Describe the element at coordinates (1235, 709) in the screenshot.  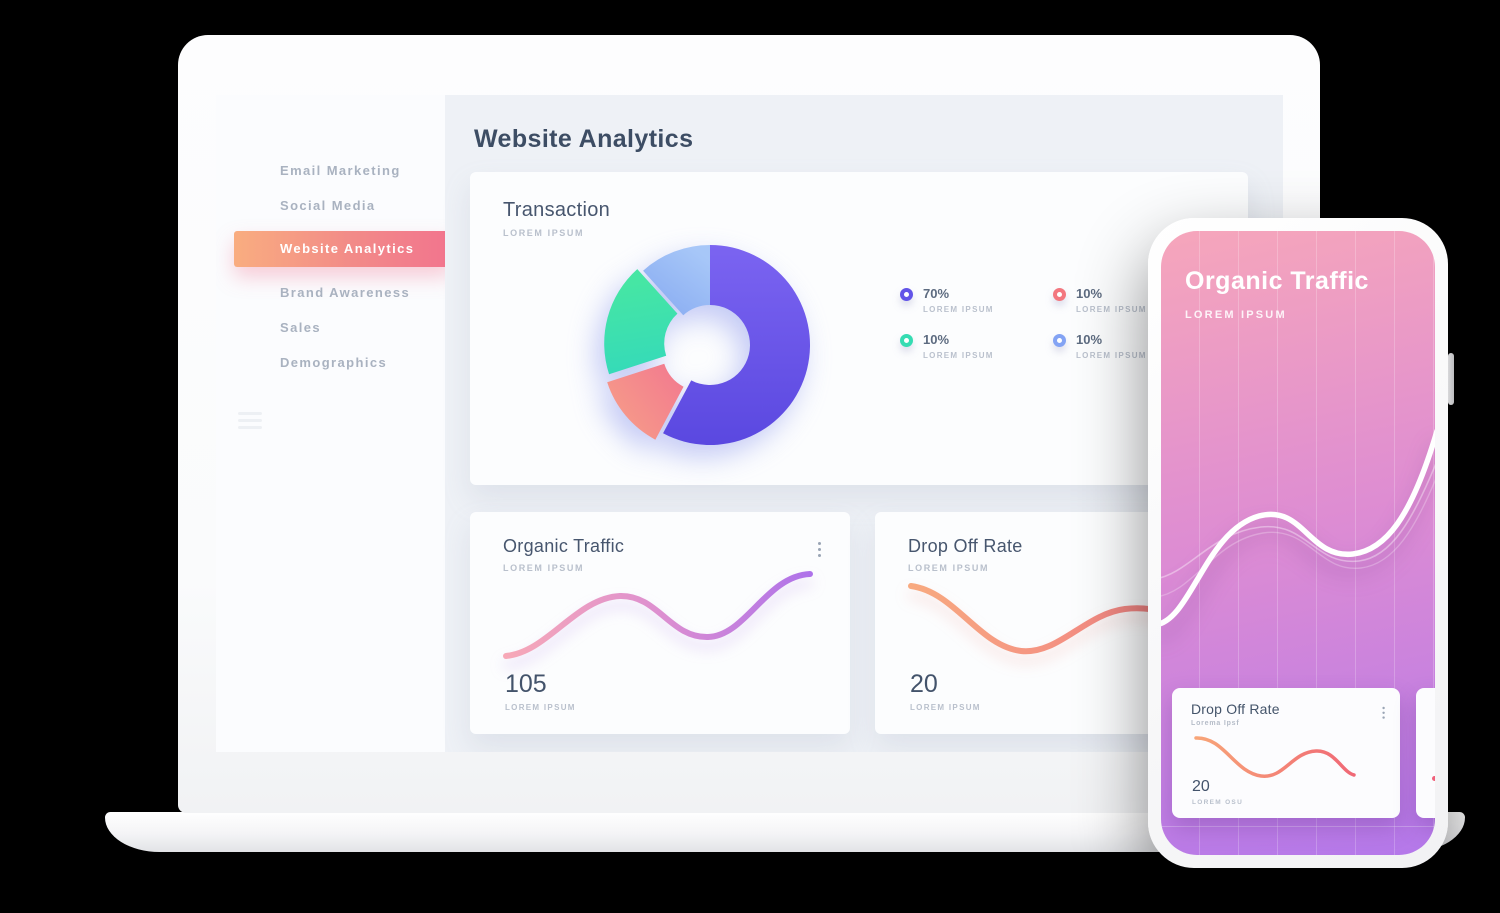
I see `phone-dropoff-title: Drop Off Rate` at that location.